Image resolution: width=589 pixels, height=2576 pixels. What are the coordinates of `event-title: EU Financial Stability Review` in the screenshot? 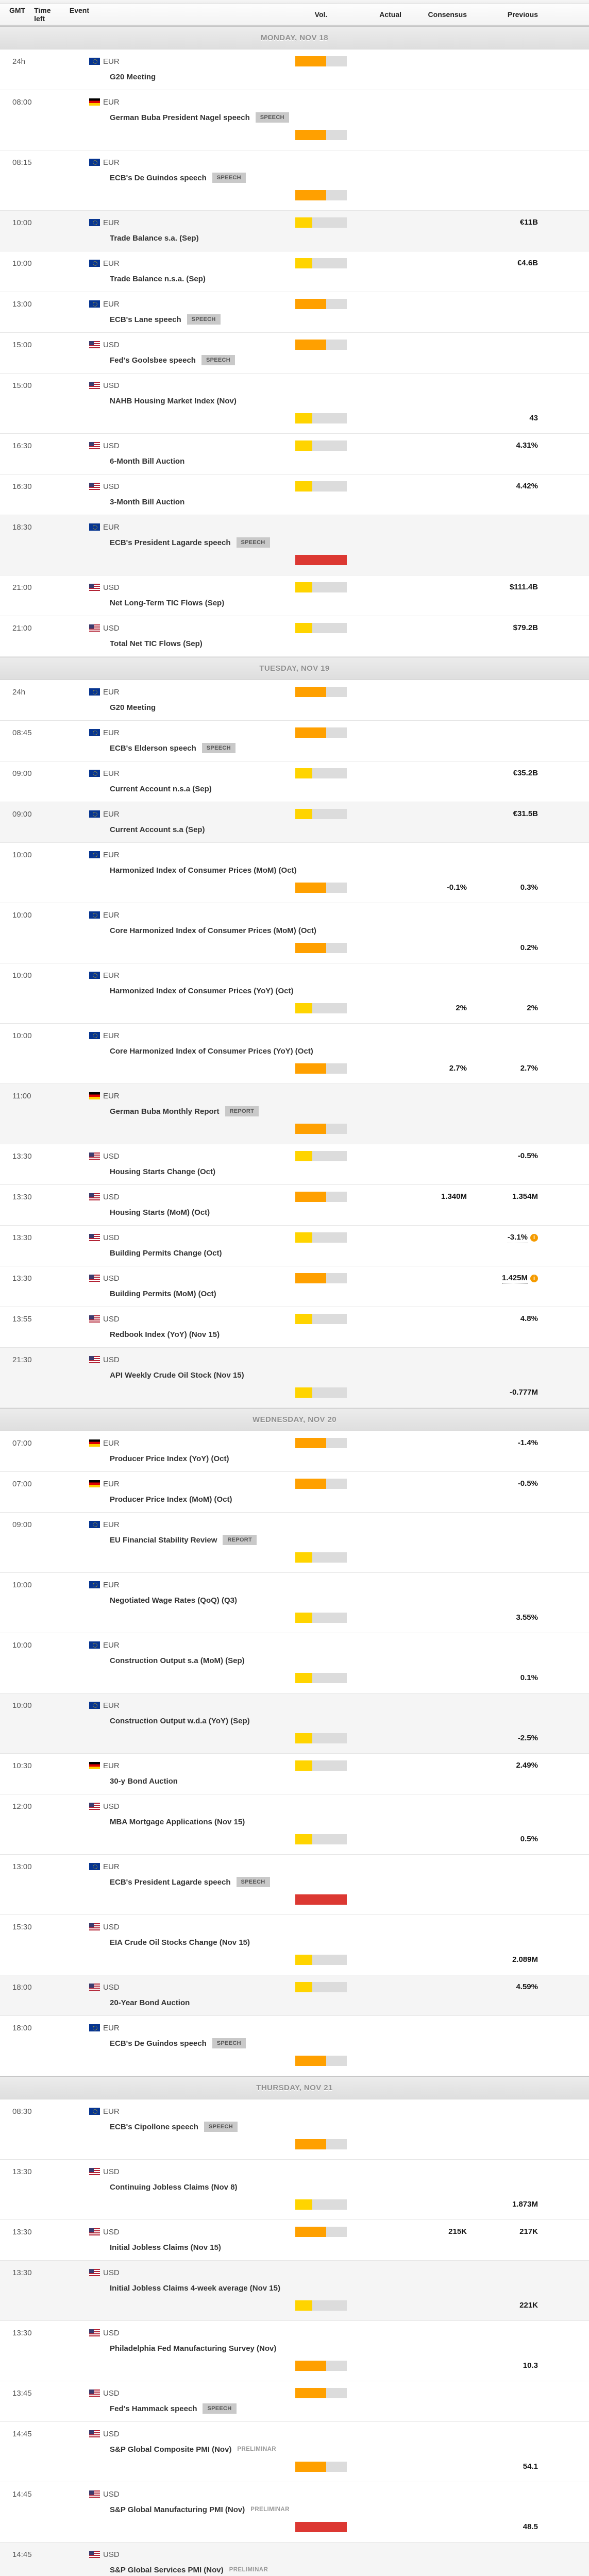 It's located at (163, 1540).